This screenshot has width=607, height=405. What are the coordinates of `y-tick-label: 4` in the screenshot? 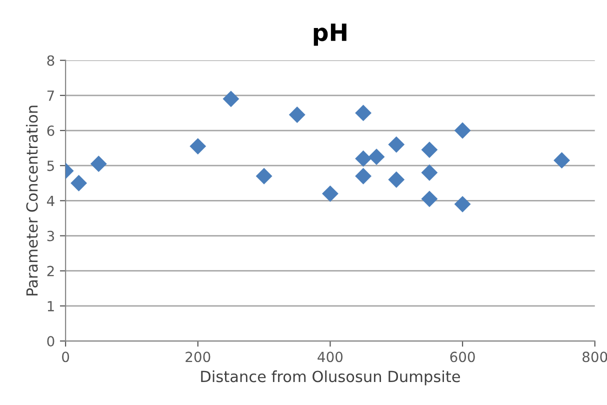 It's located at (50, 201).